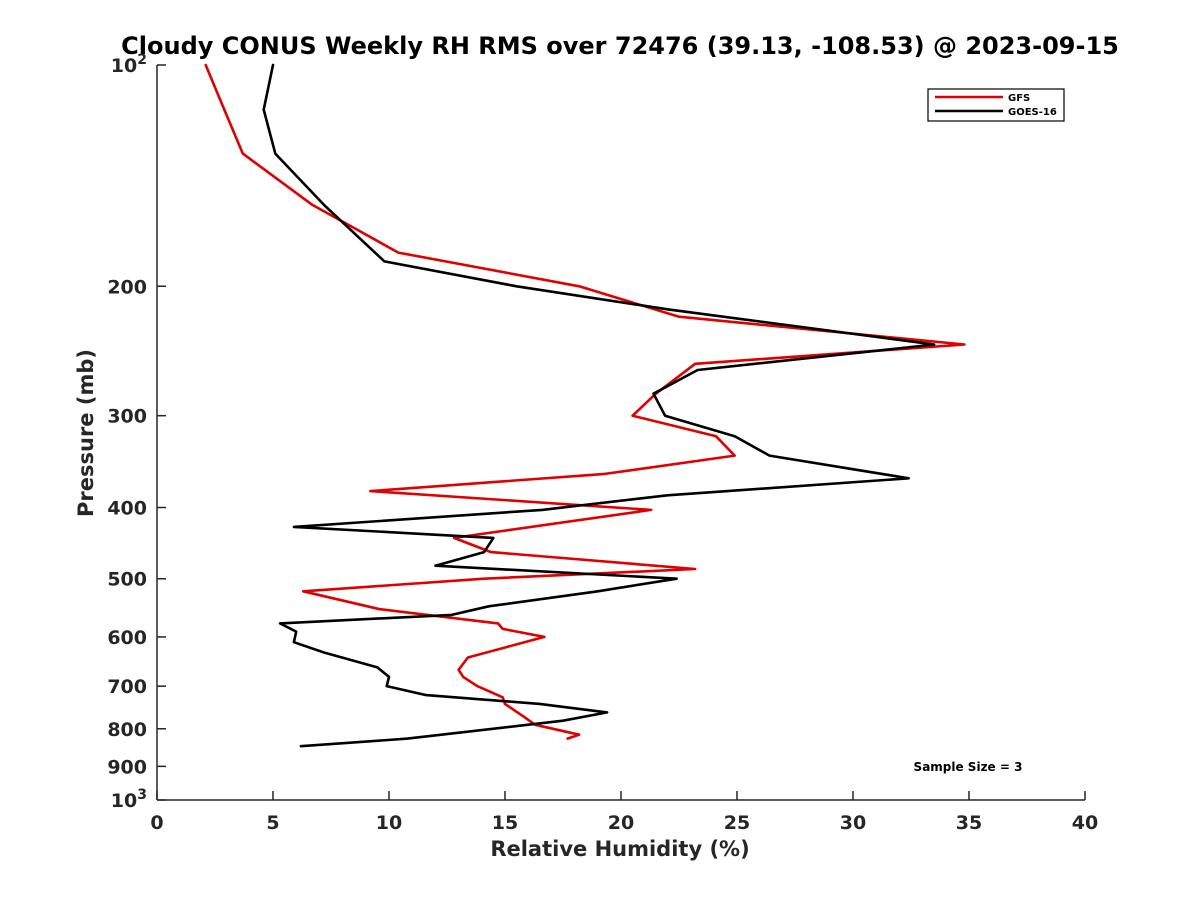 This screenshot has width=1200, height=905. Describe the element at coordinates (127, 580) in the screenshot. I see `y-tick-label: 500` at that location.